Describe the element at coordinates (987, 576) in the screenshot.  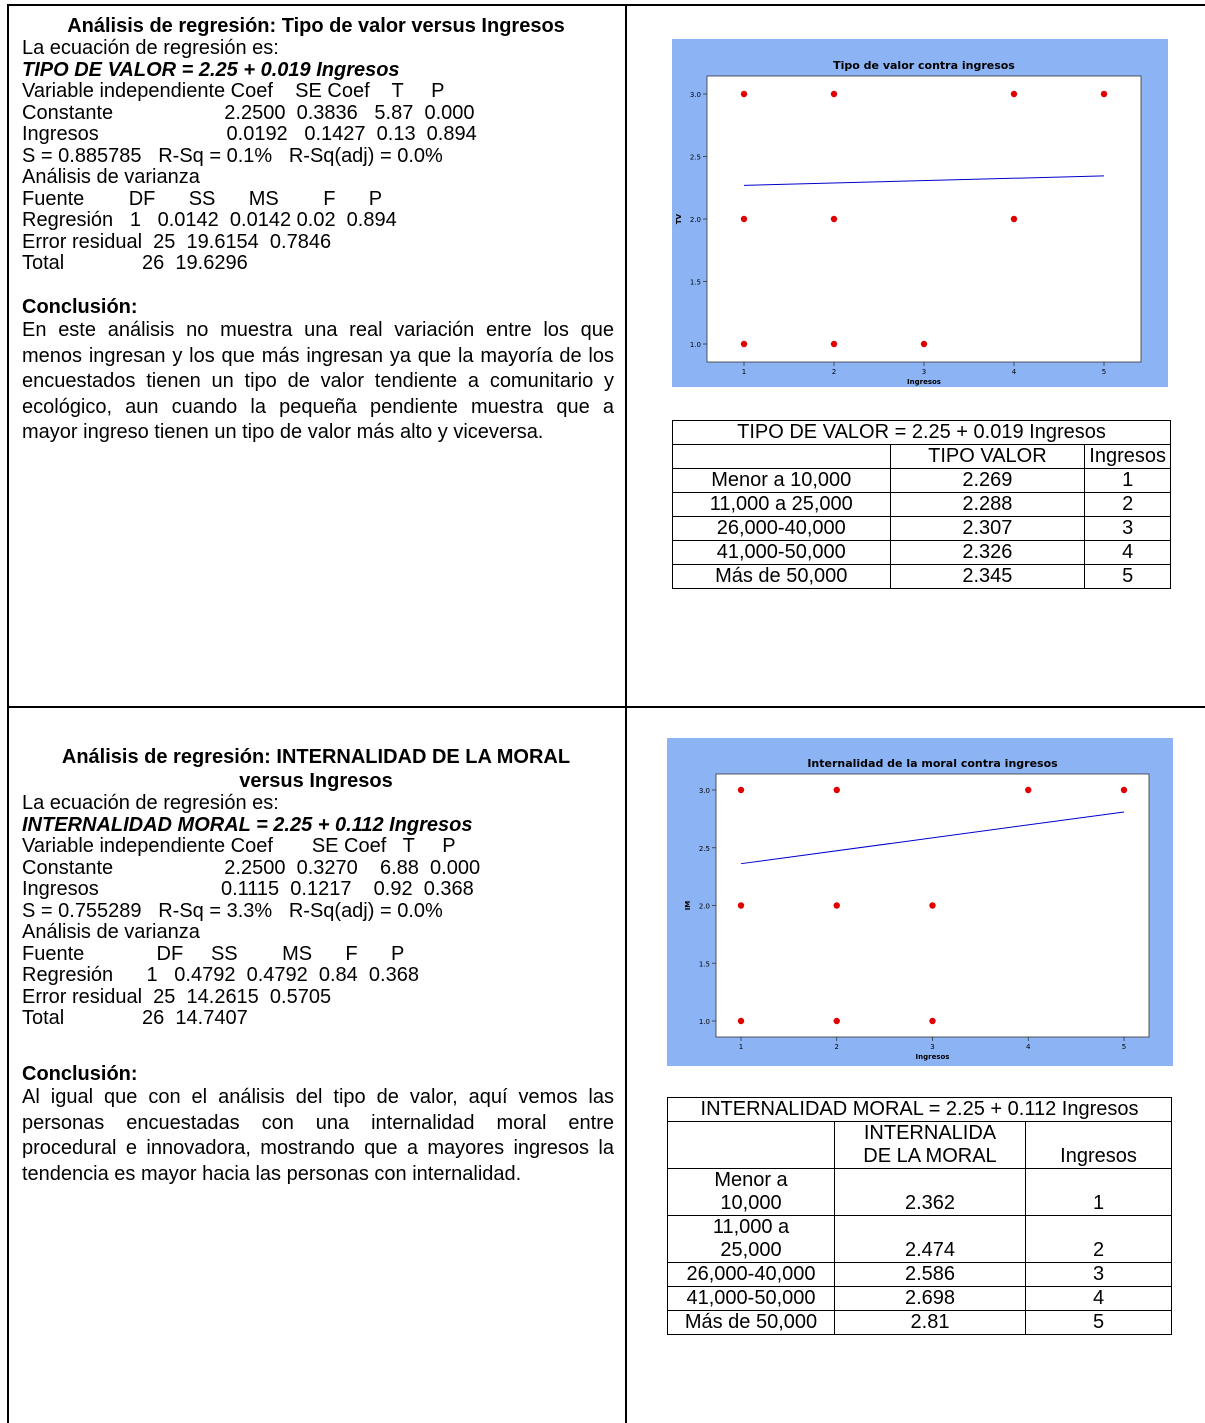
I see `table-cell: 2.345` at that location.